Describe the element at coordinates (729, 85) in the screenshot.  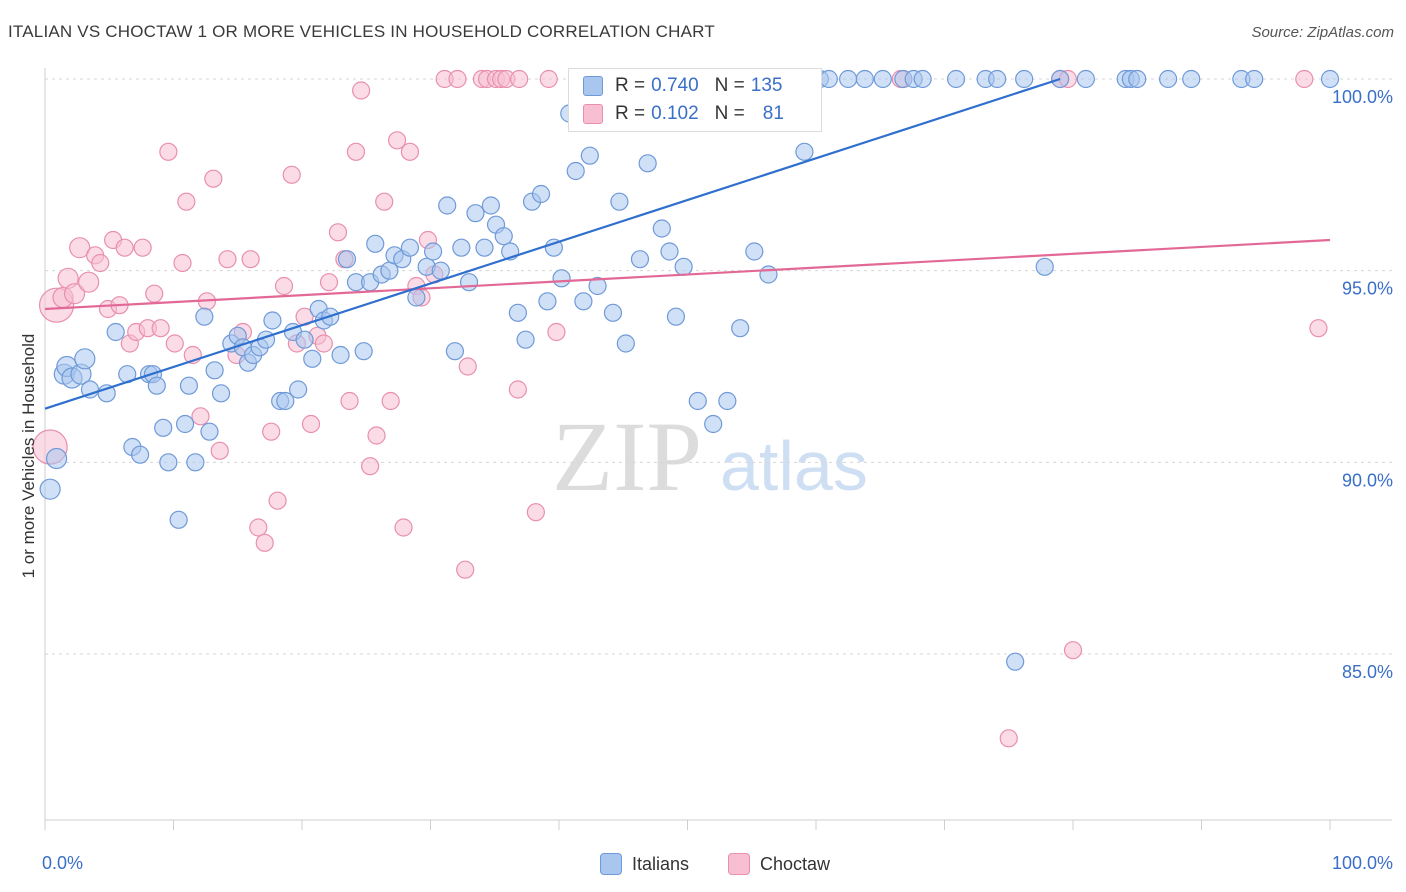
I see `n-label: N =` at that location.